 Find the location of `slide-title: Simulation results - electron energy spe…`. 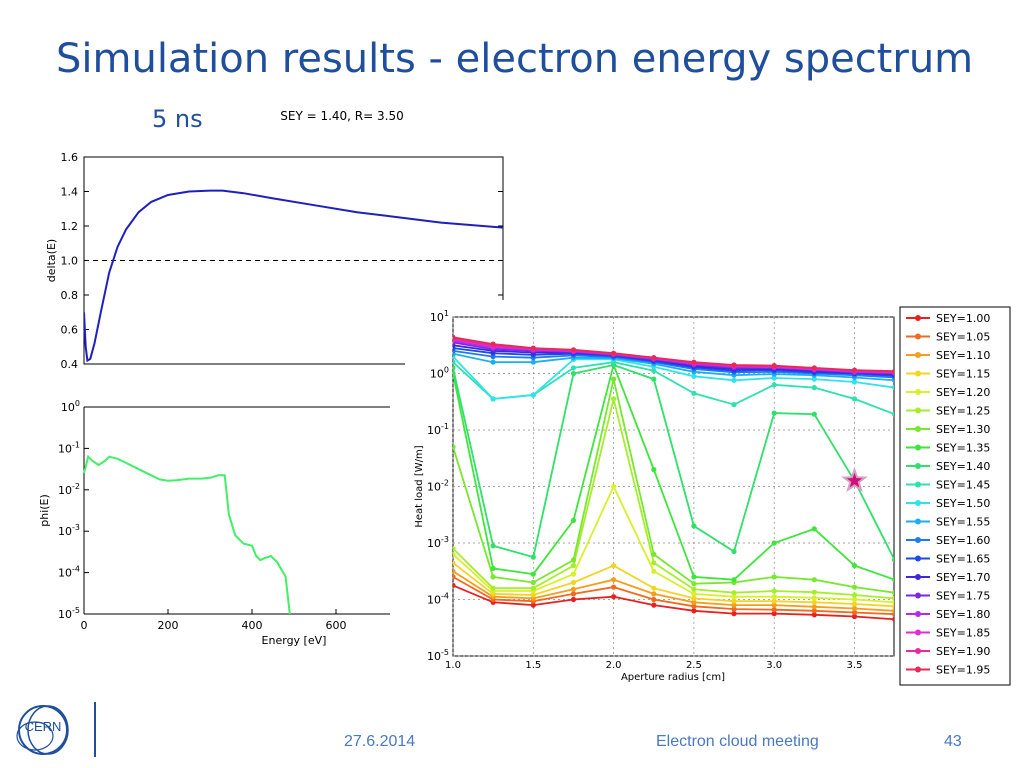

slide-title: Simulation results - electron energy spe… is located at coordinates (515, 59).